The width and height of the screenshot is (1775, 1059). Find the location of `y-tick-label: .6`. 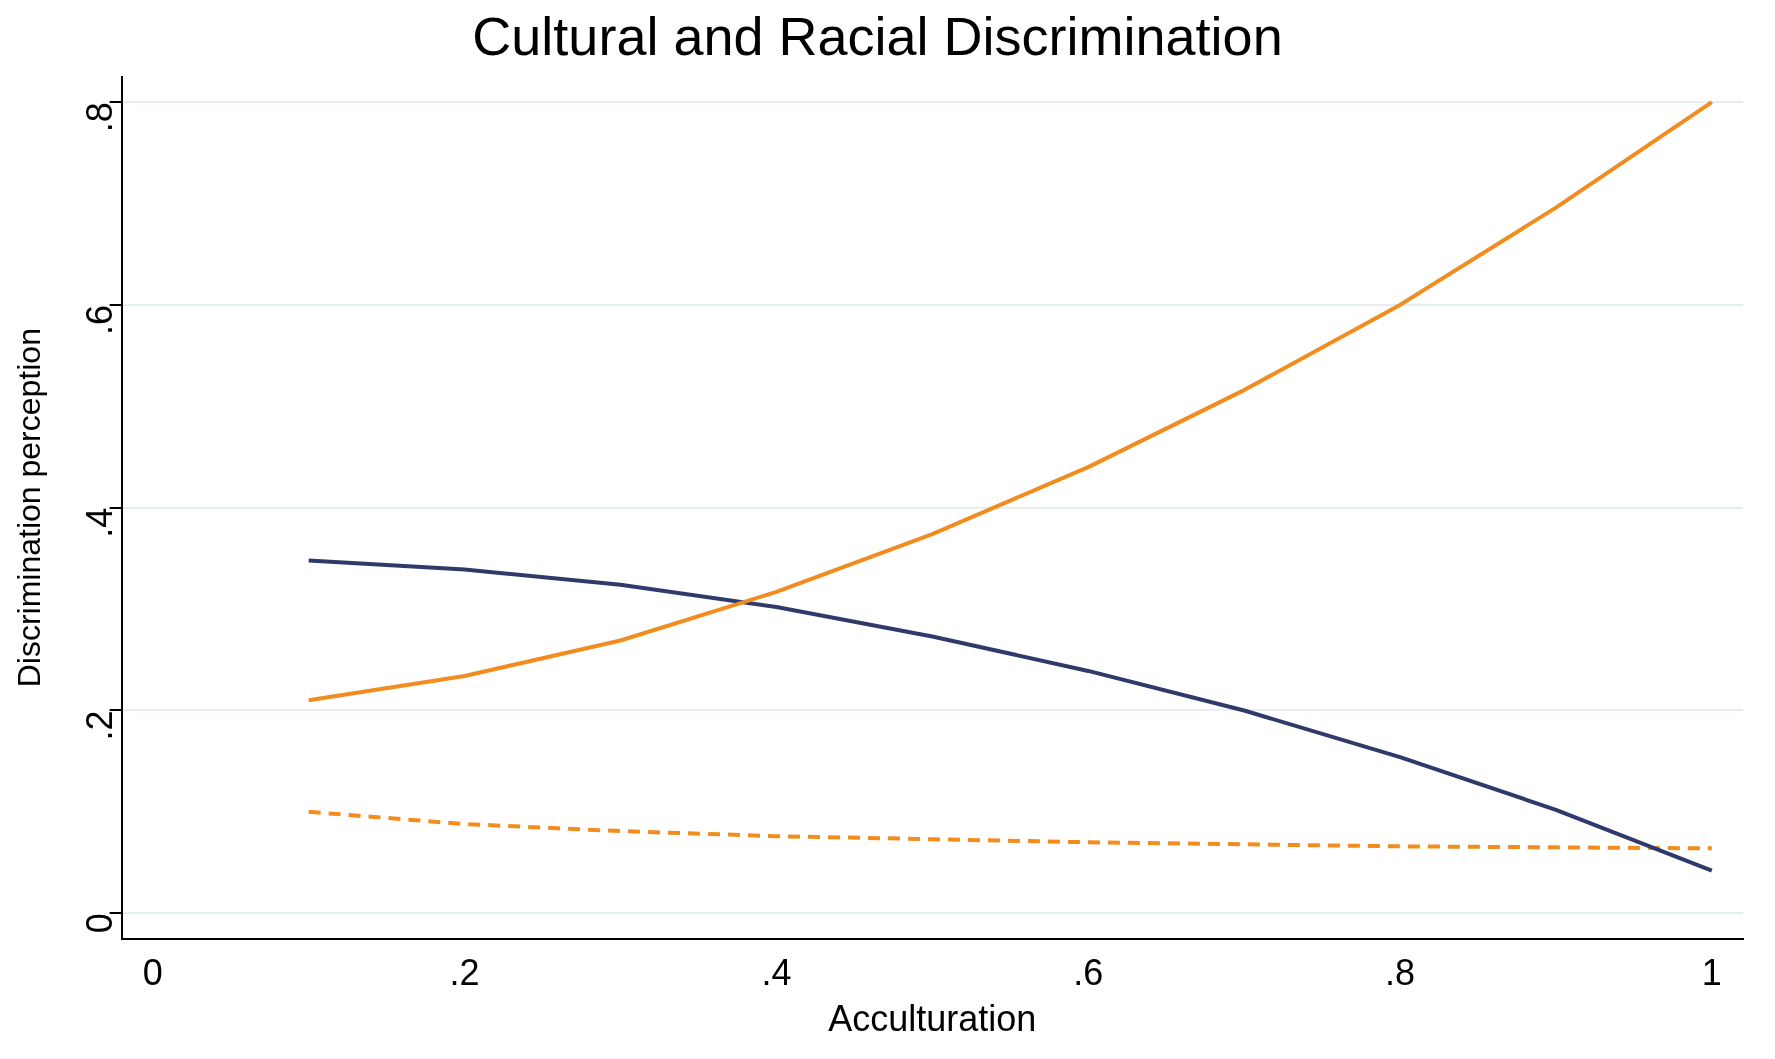

y-tick-label: .6 is located at coordinates (99, 319).